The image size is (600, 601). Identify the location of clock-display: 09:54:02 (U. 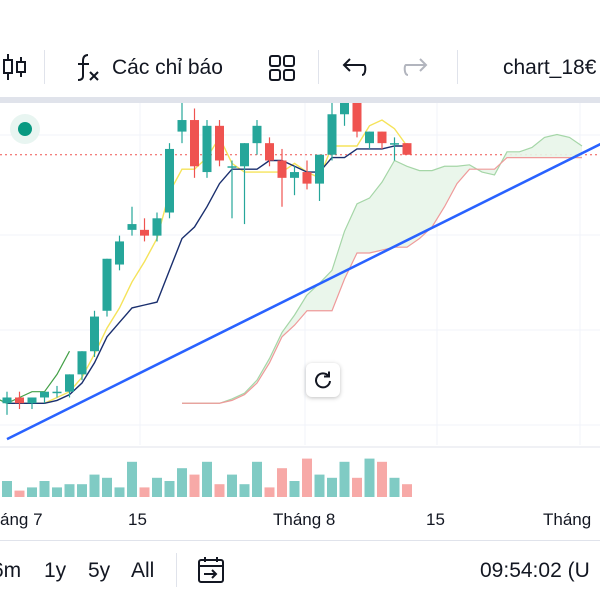
(535, 570).